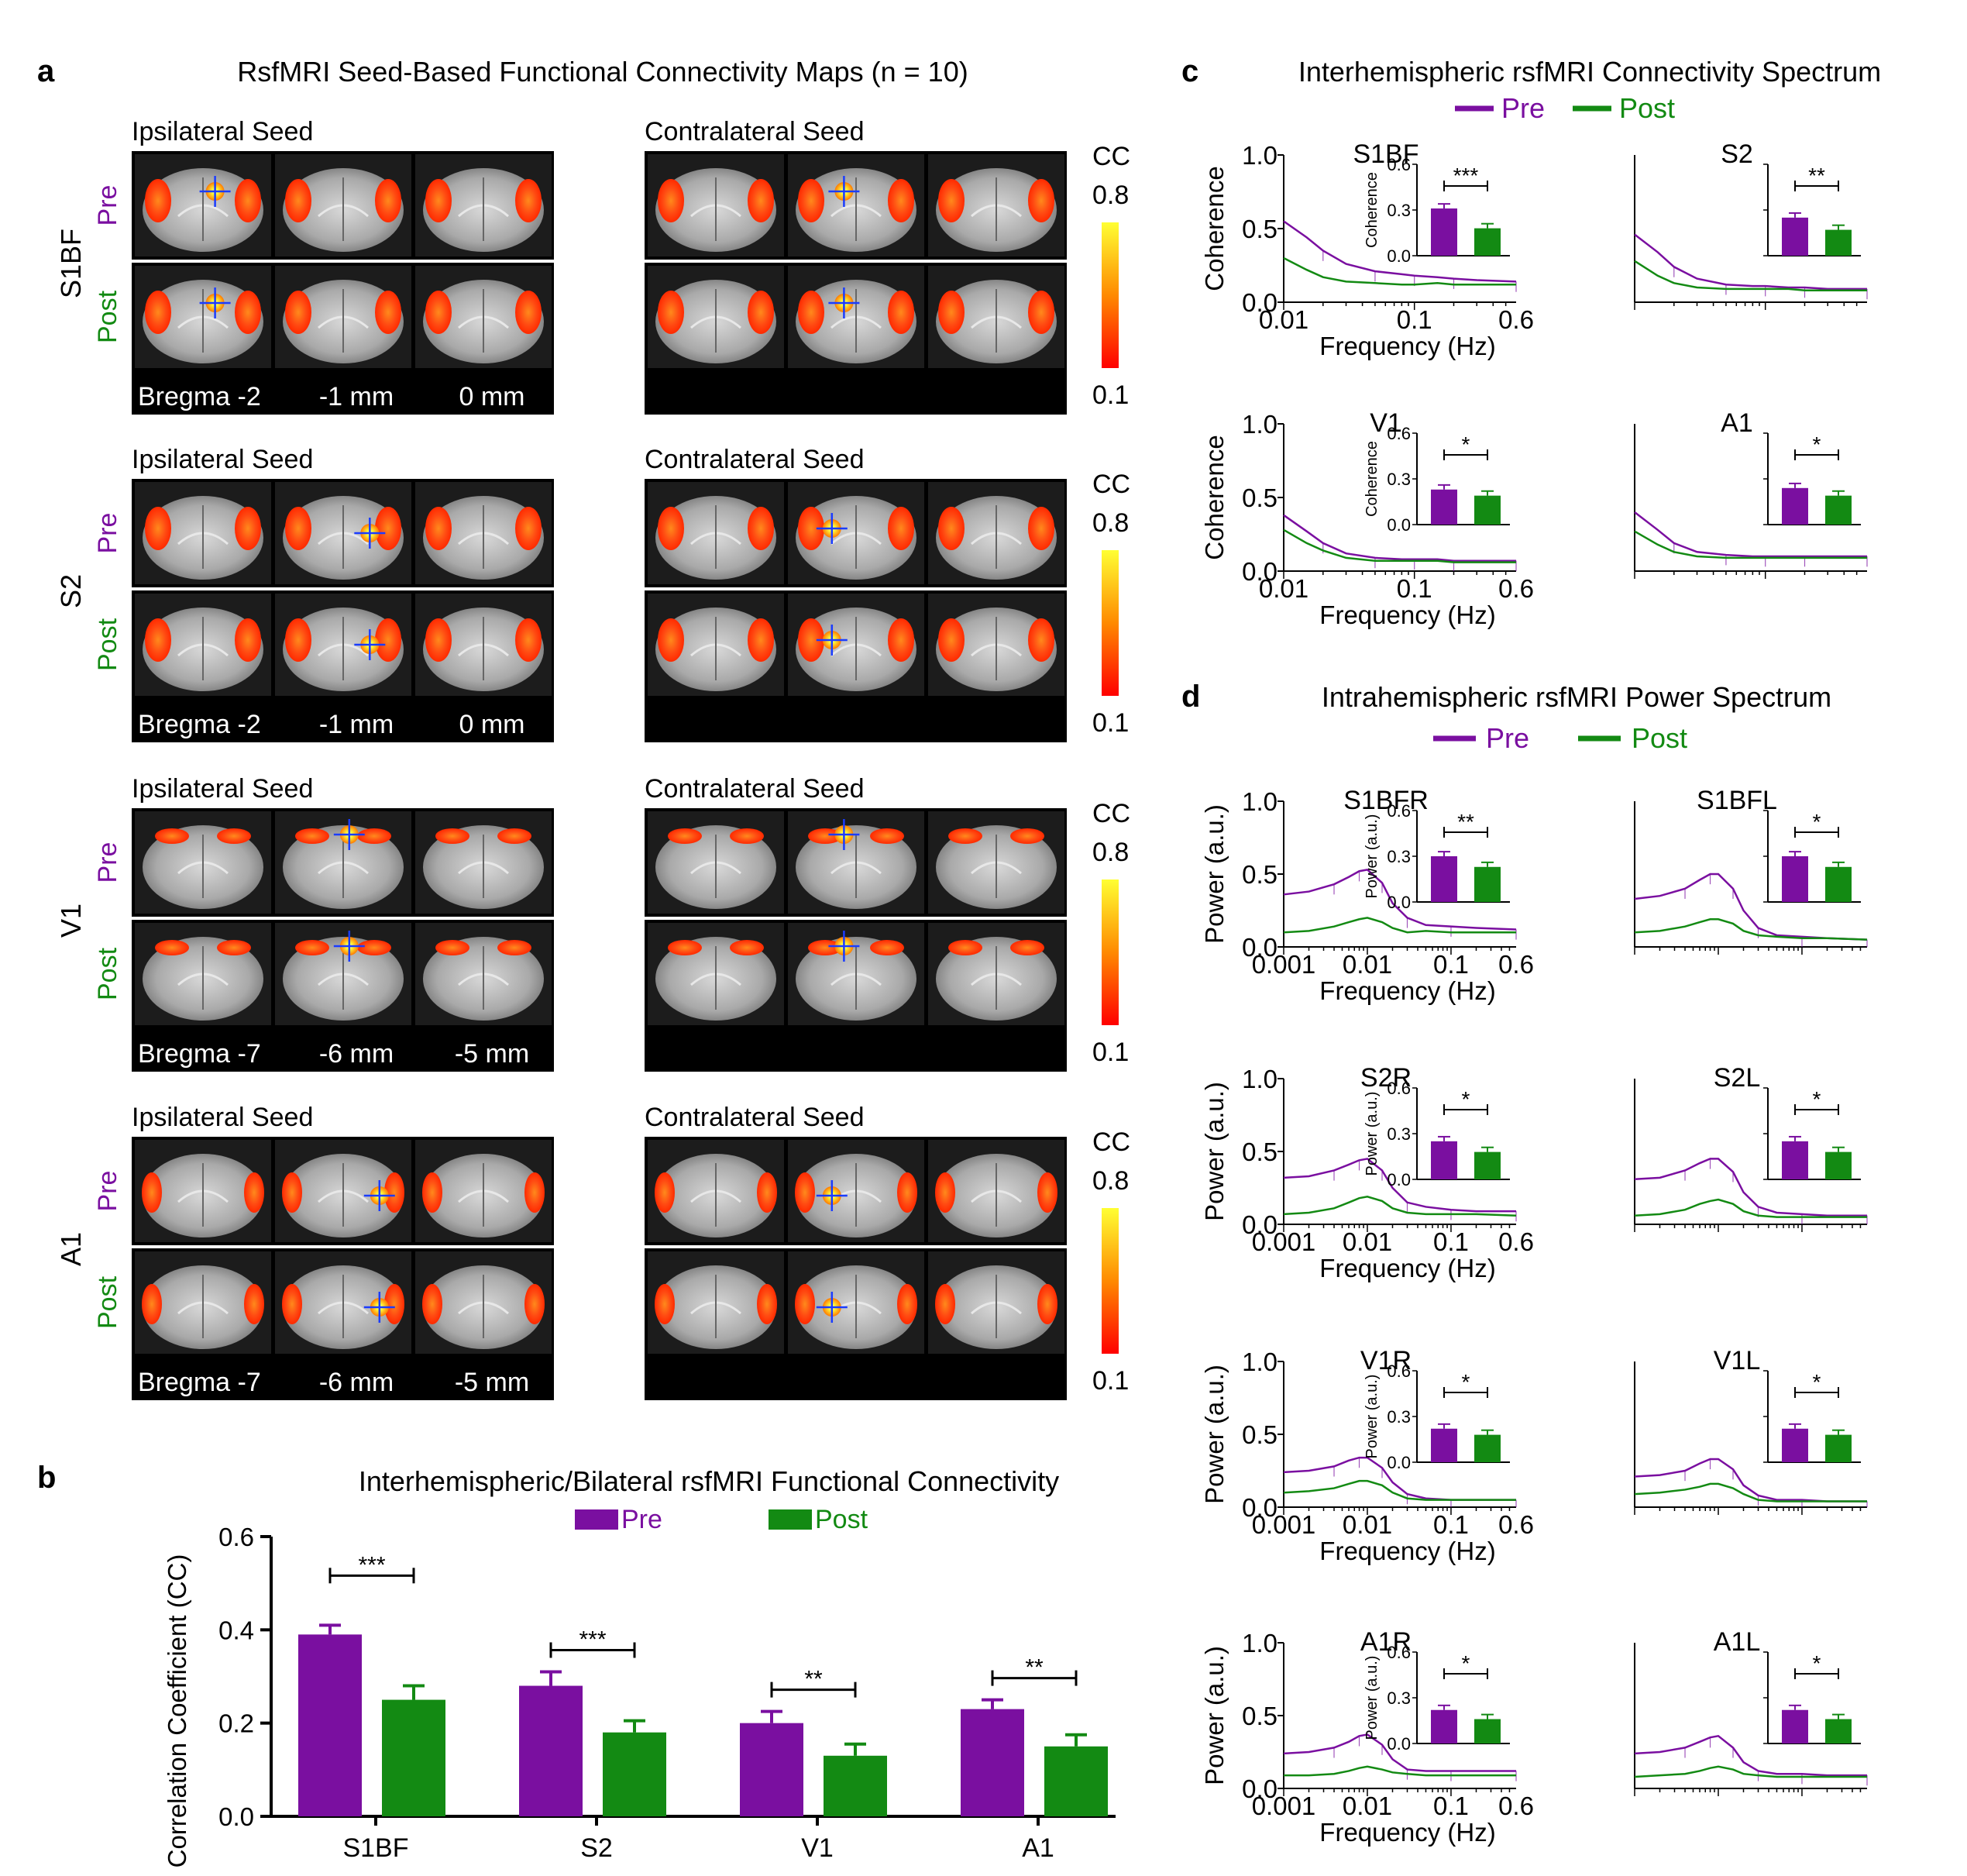 Image resolution: width=1967 pixels, height=1876 pixels. I want to click on colorbar-min: 0.1, so click(1110, 1052).